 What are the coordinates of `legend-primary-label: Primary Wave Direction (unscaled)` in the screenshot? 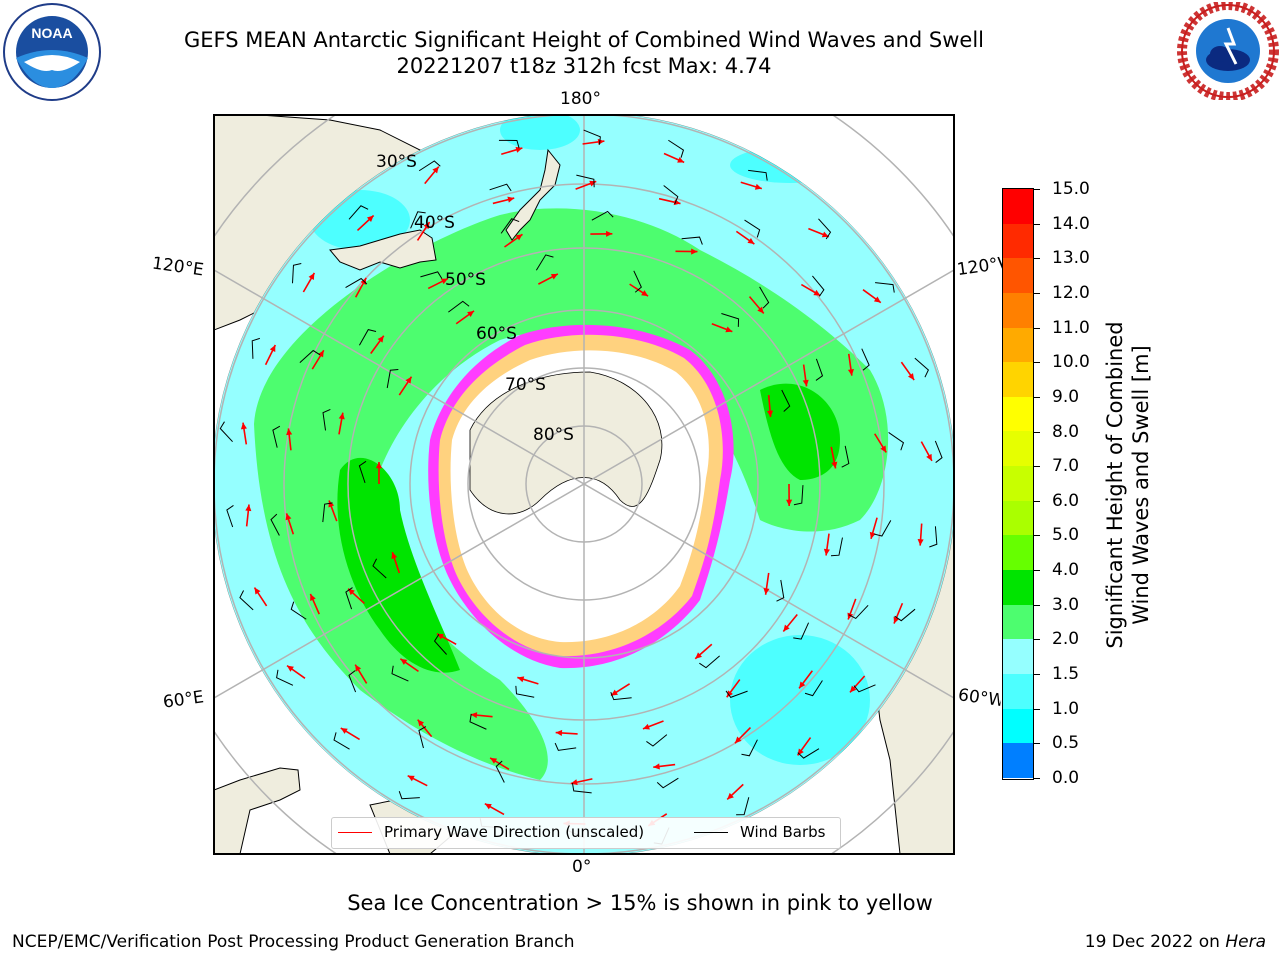 It's located at (514, 832).